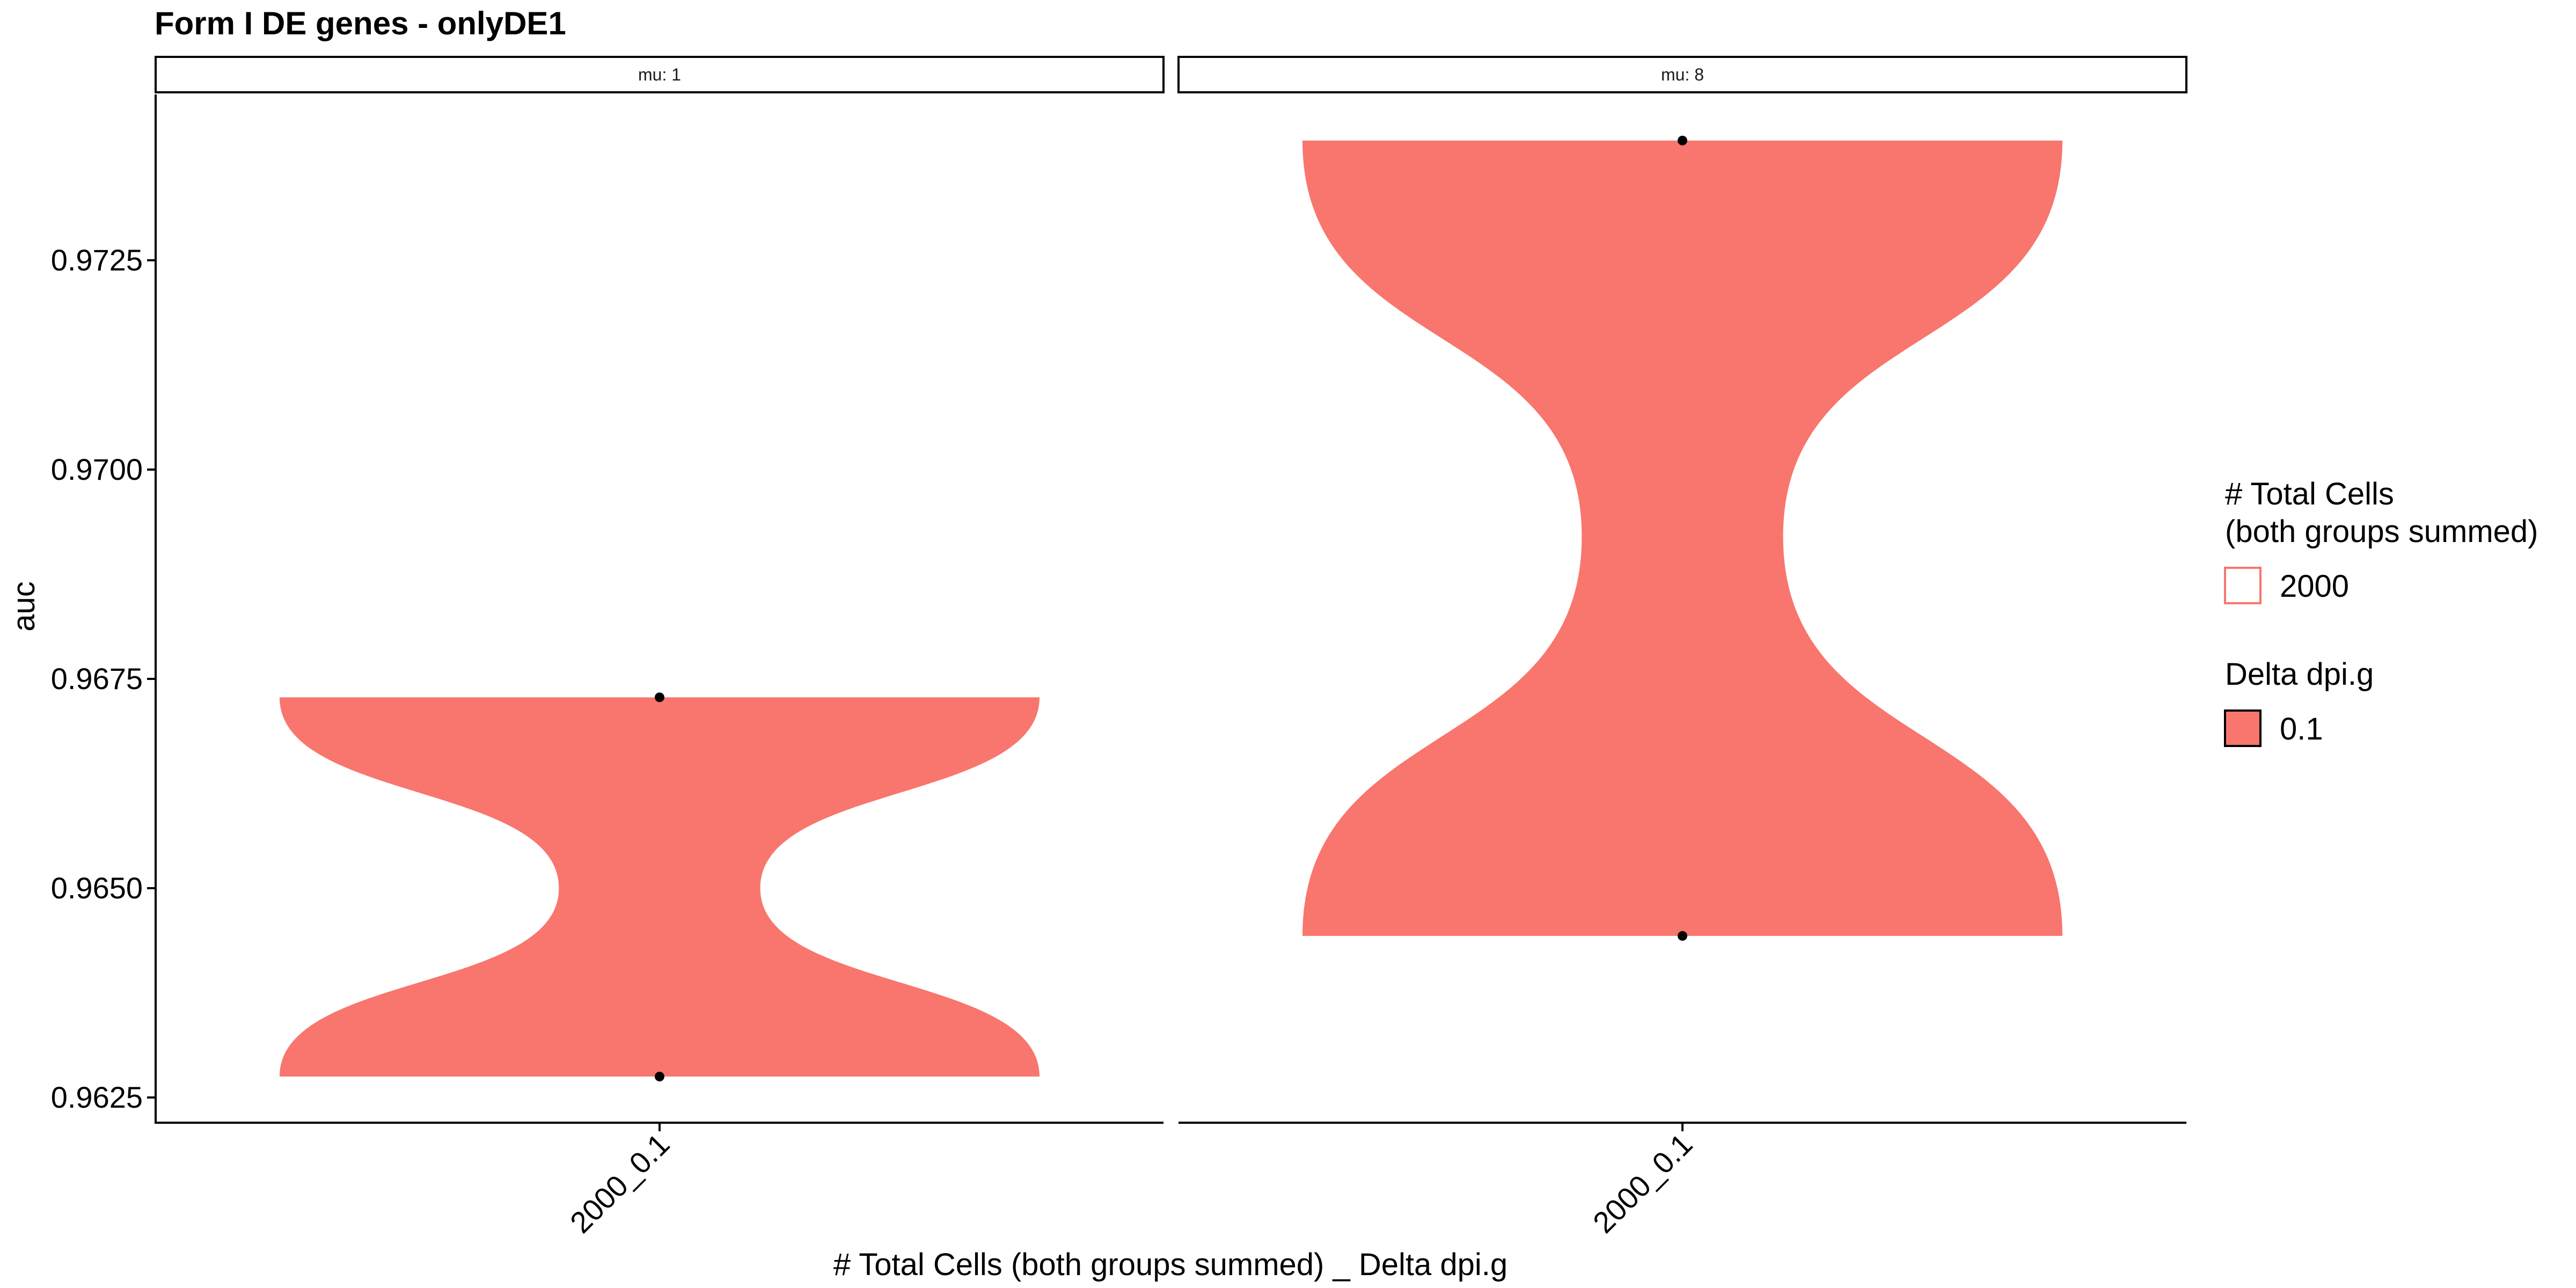  What do you see at coordinates (1642, 1183) in the screenshot?
I see `x-tick-label-2: 2000_0.1` at bounding box center [1642, 1183].